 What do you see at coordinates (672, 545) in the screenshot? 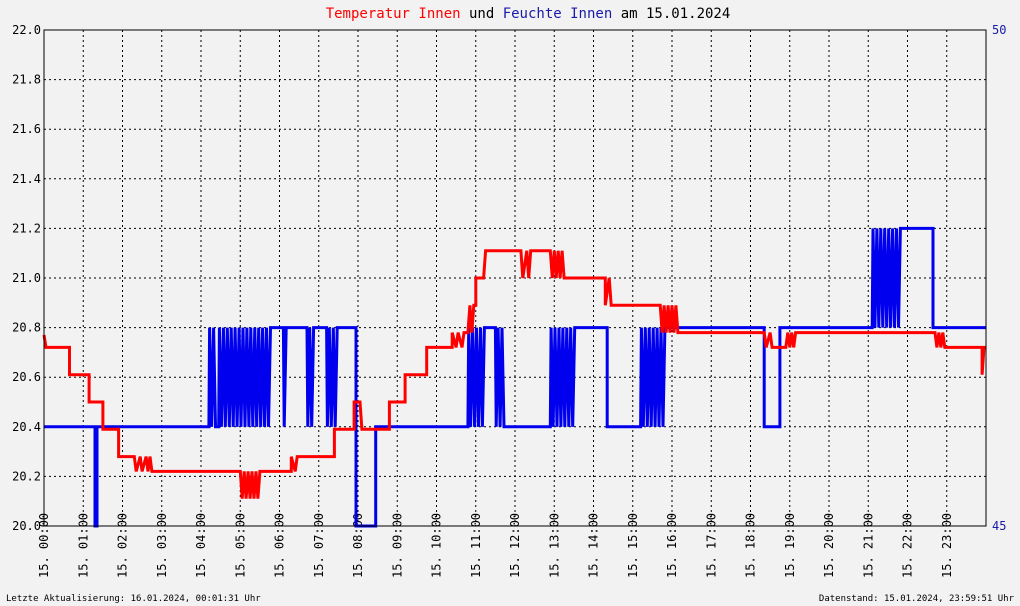
I see `x-tick-label: 15. 16:00` at bounding box center [672, 545].